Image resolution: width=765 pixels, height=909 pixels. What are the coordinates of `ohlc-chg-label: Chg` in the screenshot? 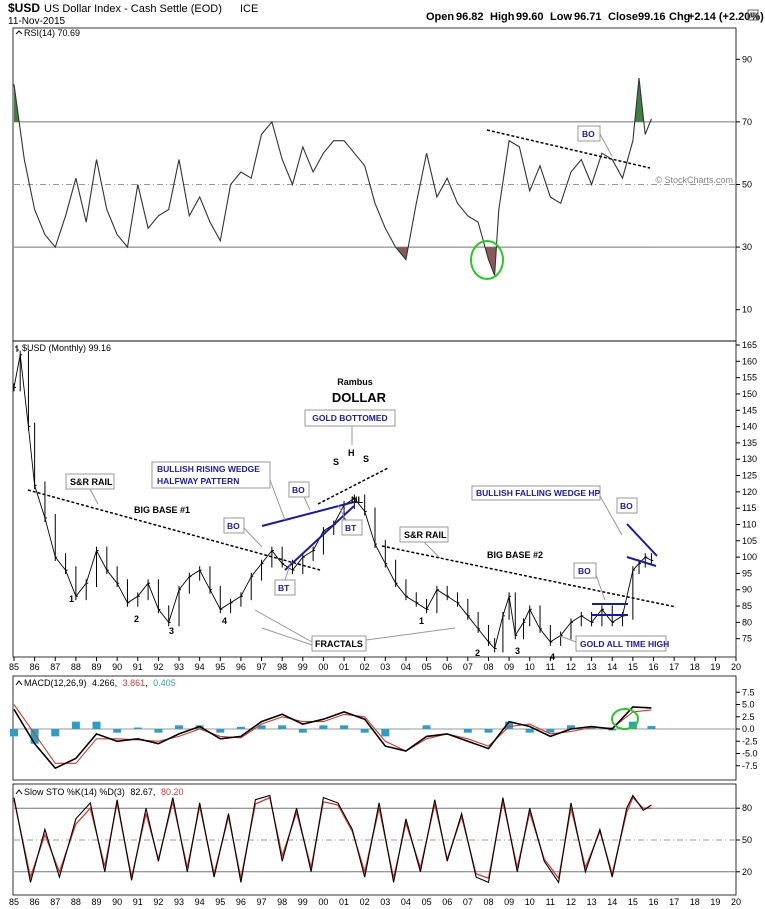 It's located at (679, 17).